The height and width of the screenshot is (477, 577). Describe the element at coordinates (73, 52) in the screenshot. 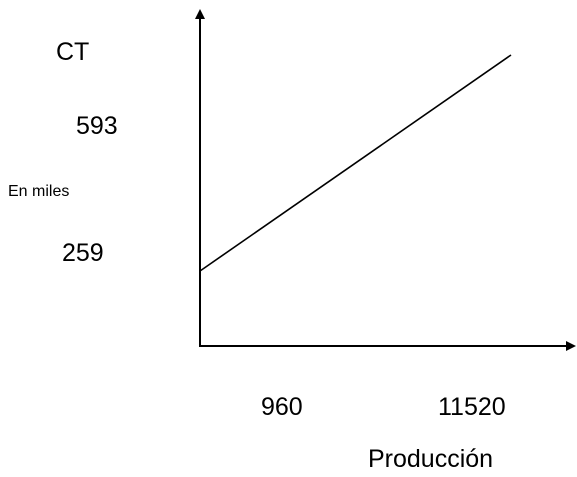

I see `y-axis-label: CT` at that location.